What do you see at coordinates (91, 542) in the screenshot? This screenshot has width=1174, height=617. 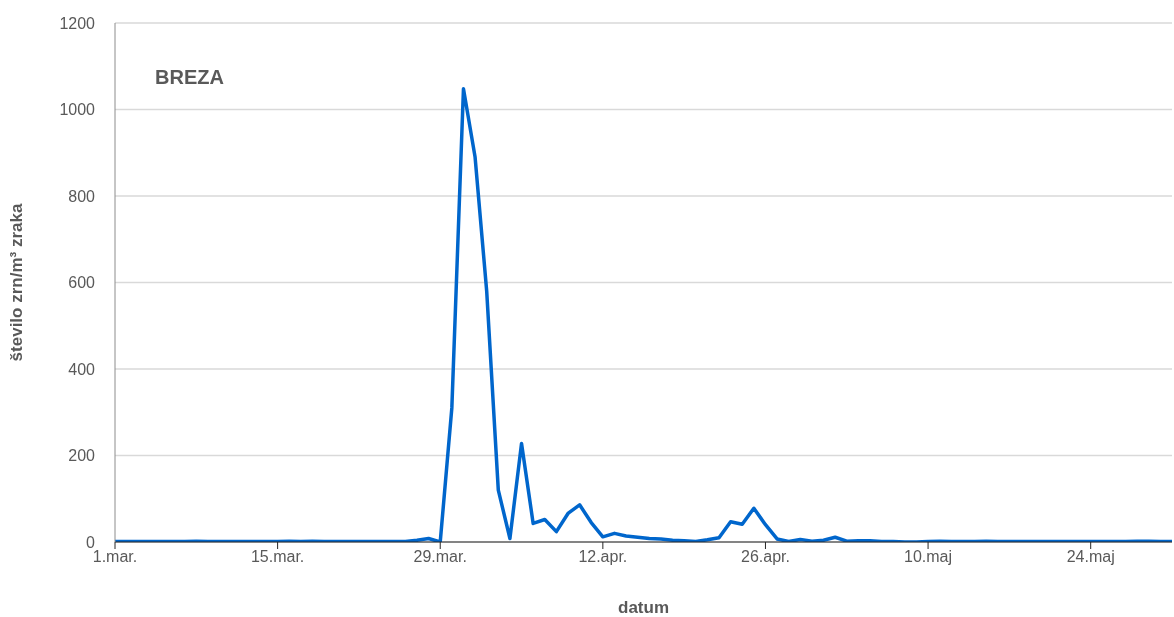 I see `y-tick-label: 0` at bounding box center [91, 542].